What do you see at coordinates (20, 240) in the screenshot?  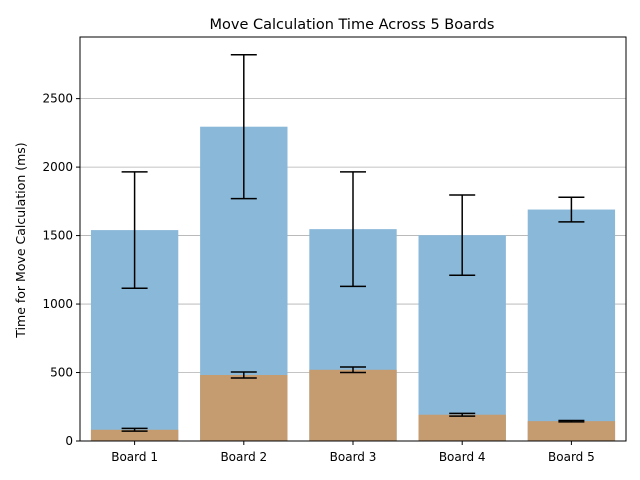 I see `y-axis-label: Time for Move Calculation (ms)` at bounding box center [20, 240].